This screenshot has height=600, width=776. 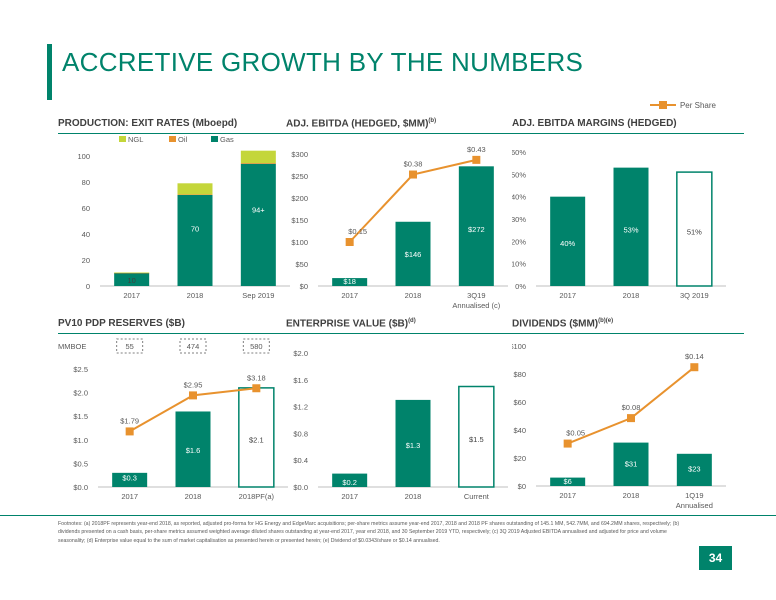 I want to click on production-category-label: 2018, so click(x=195, y=295).